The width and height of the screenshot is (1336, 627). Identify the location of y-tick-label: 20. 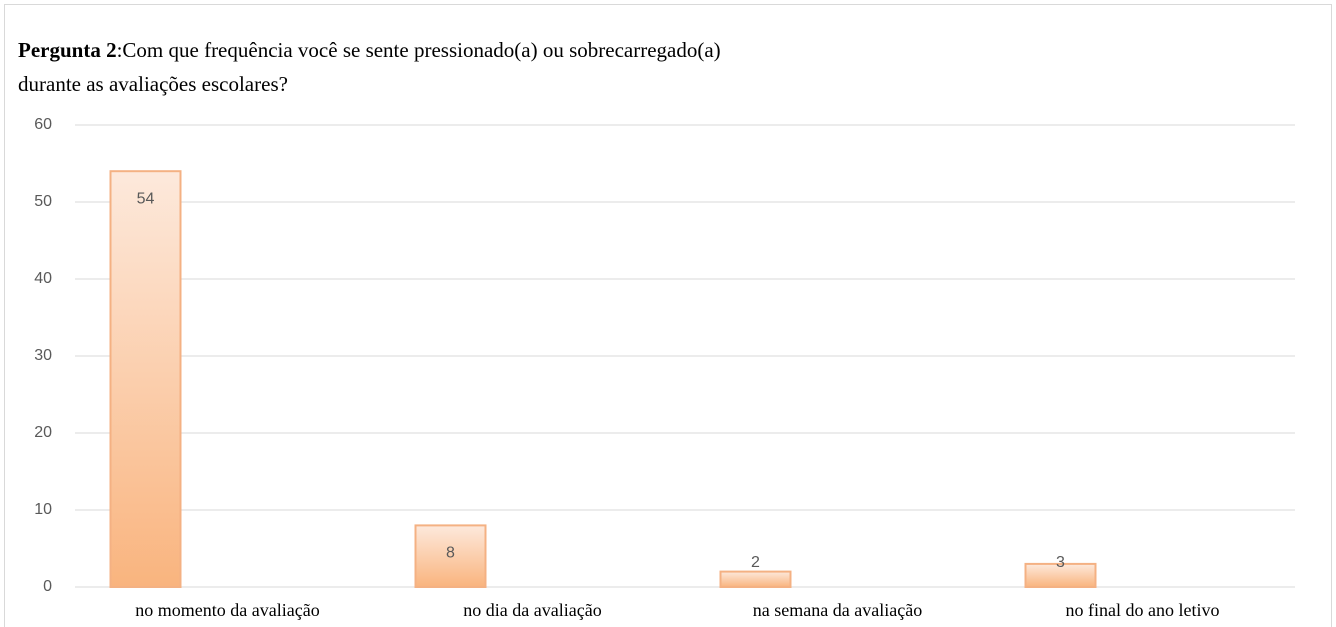
(43, 432).